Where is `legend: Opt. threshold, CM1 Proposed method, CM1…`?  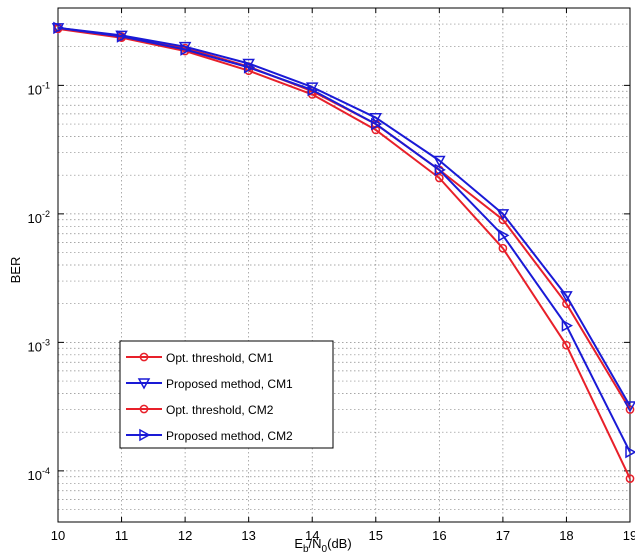
legend: Opt. threshold, CM1 Proposed method, CM1… is located at coordinates (226, 394).